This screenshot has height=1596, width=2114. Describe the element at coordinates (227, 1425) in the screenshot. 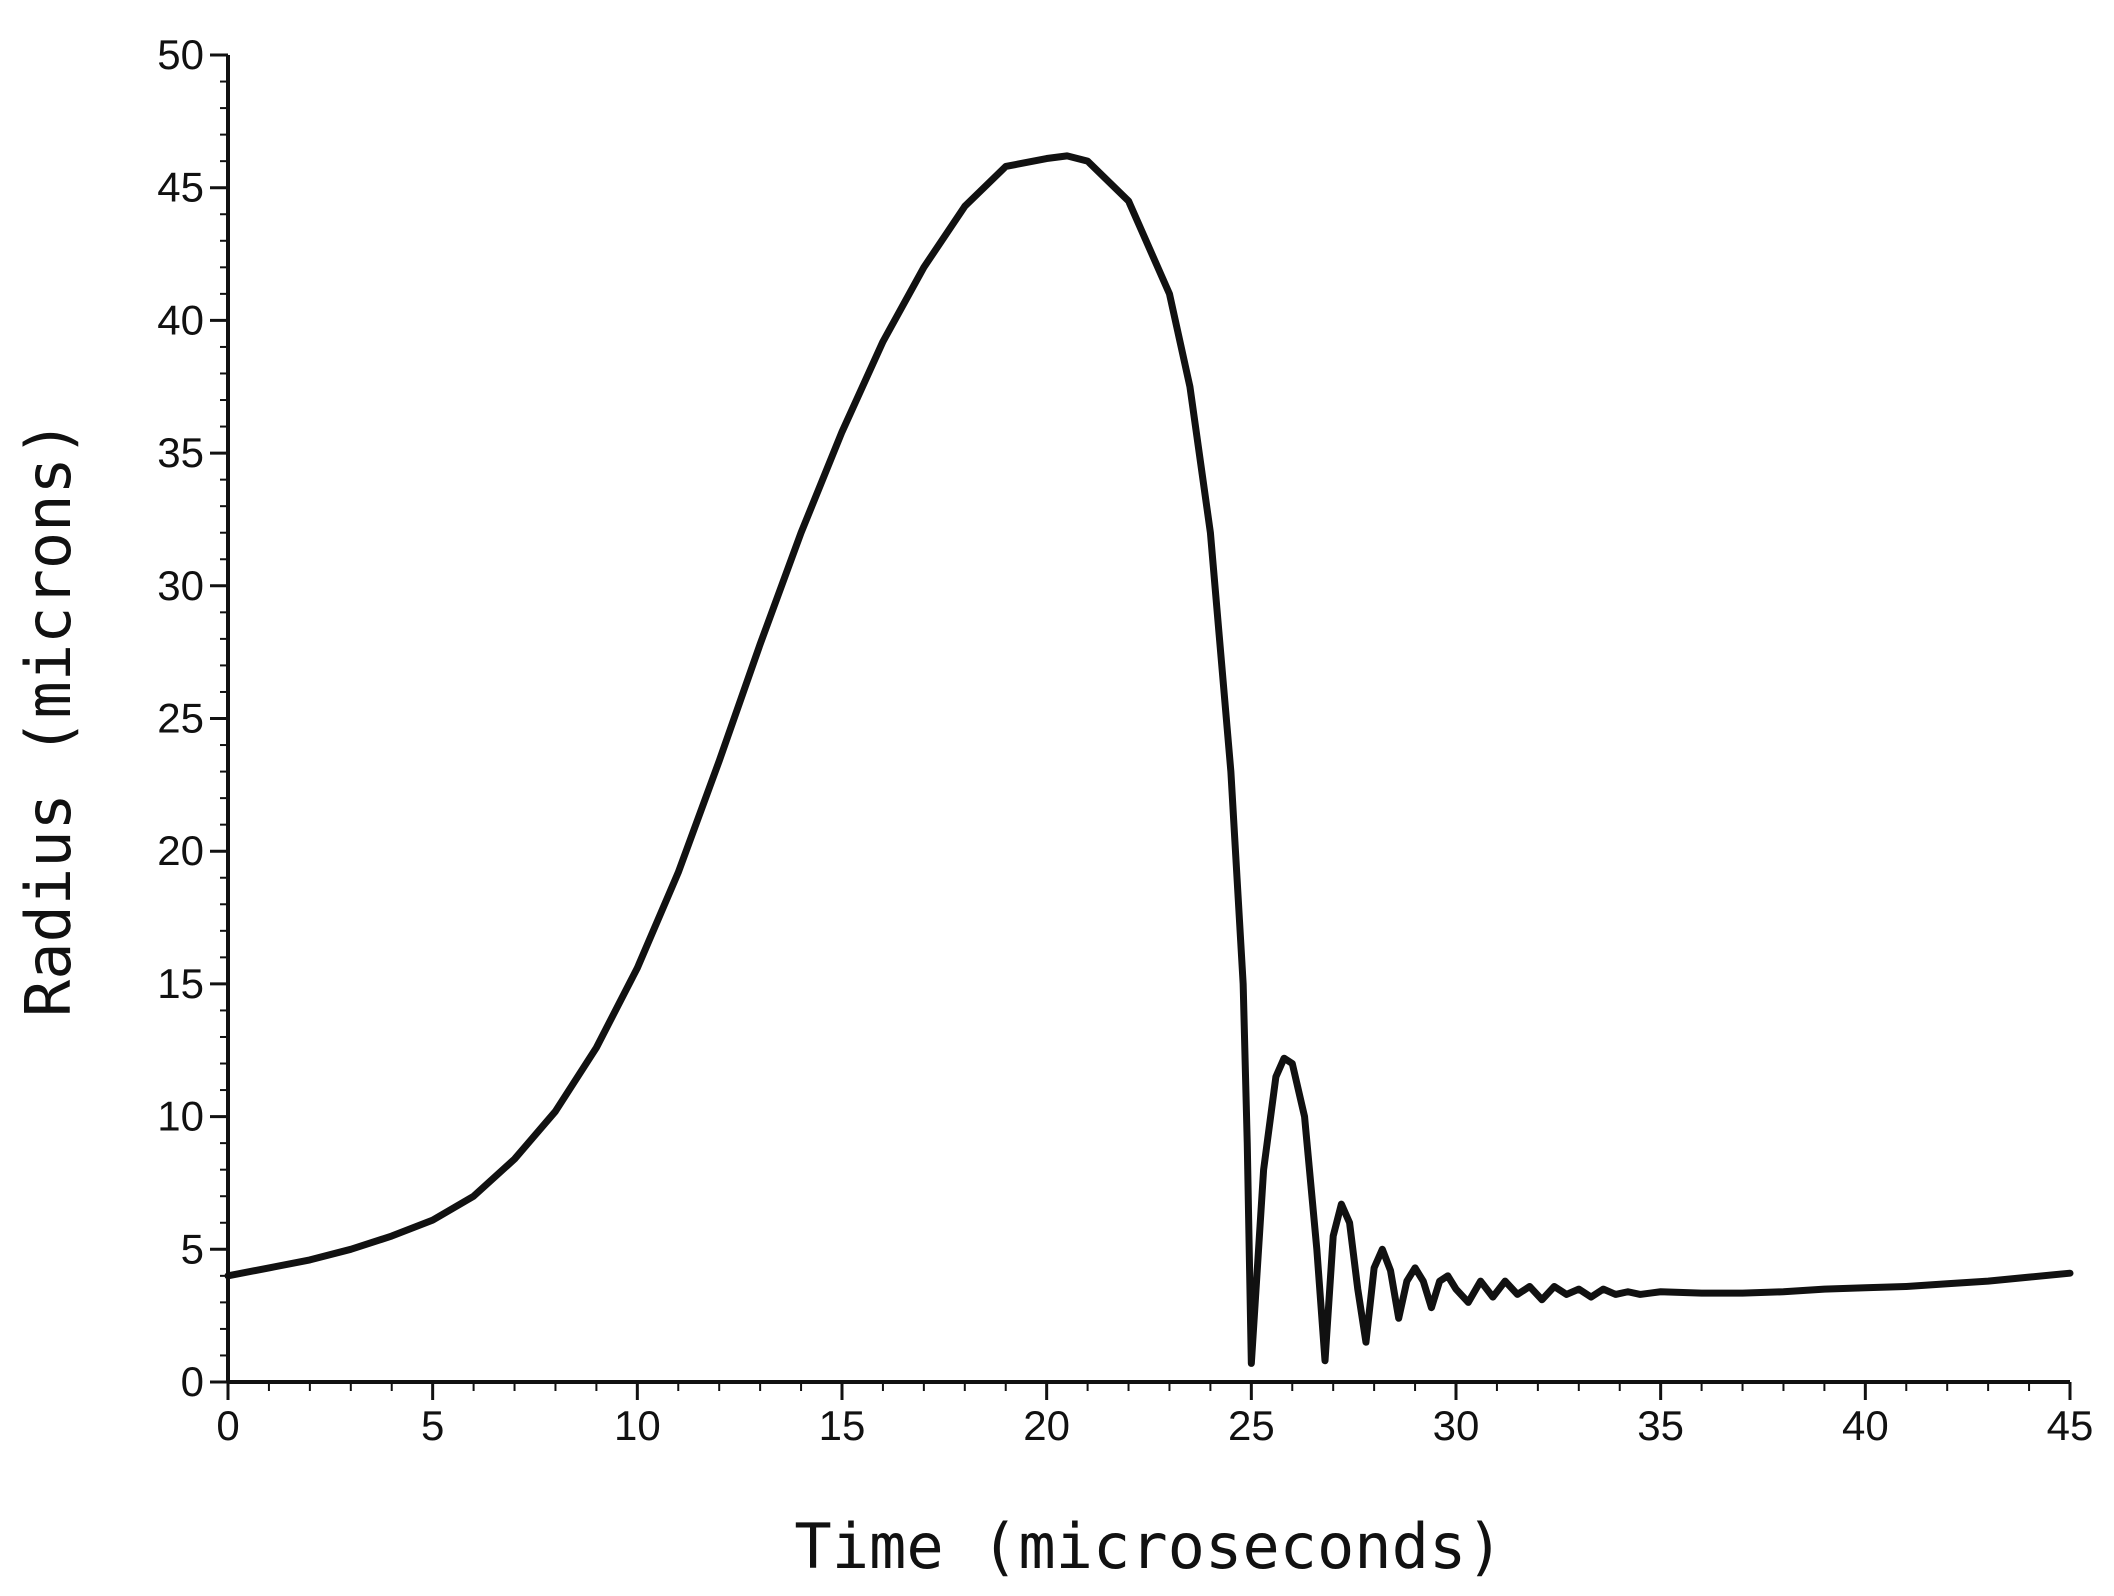

I see `x-tick-label: 0` at that location.